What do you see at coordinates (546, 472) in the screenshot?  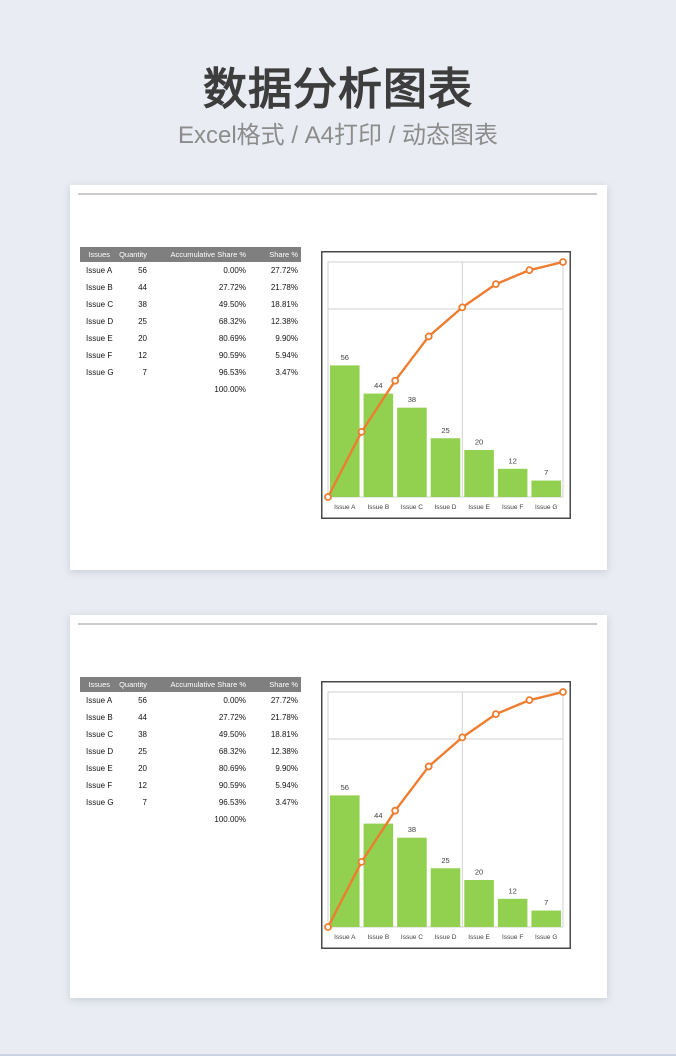 I see `bar-value-label: 7` at bounding box center [546, 472].